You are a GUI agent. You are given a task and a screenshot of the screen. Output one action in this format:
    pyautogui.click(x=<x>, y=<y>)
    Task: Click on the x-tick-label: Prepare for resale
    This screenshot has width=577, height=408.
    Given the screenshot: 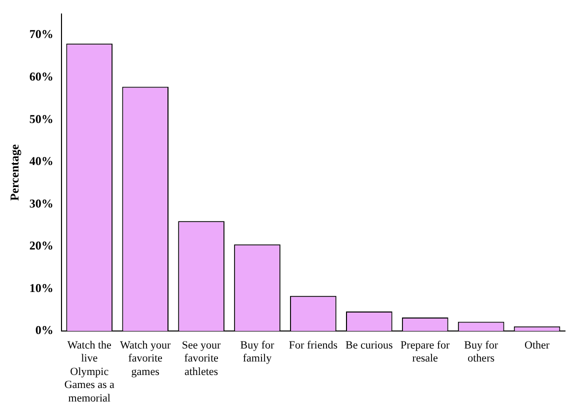 What is the action you would take?
    pyautogui.click(x=425, y=352)
    